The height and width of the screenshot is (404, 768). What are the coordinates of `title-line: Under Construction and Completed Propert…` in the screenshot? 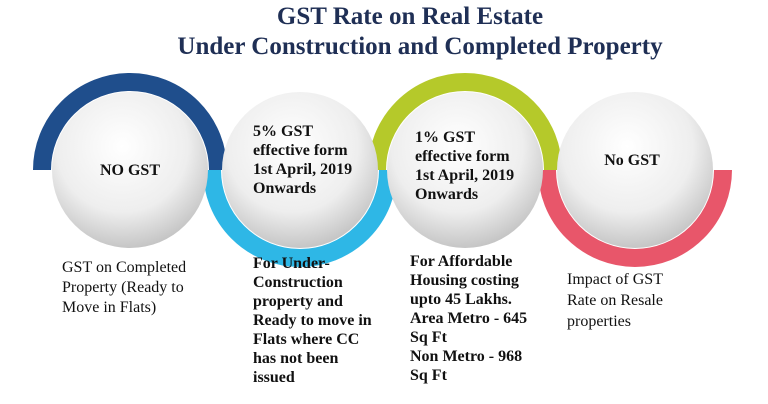 It's located at (420, 46).